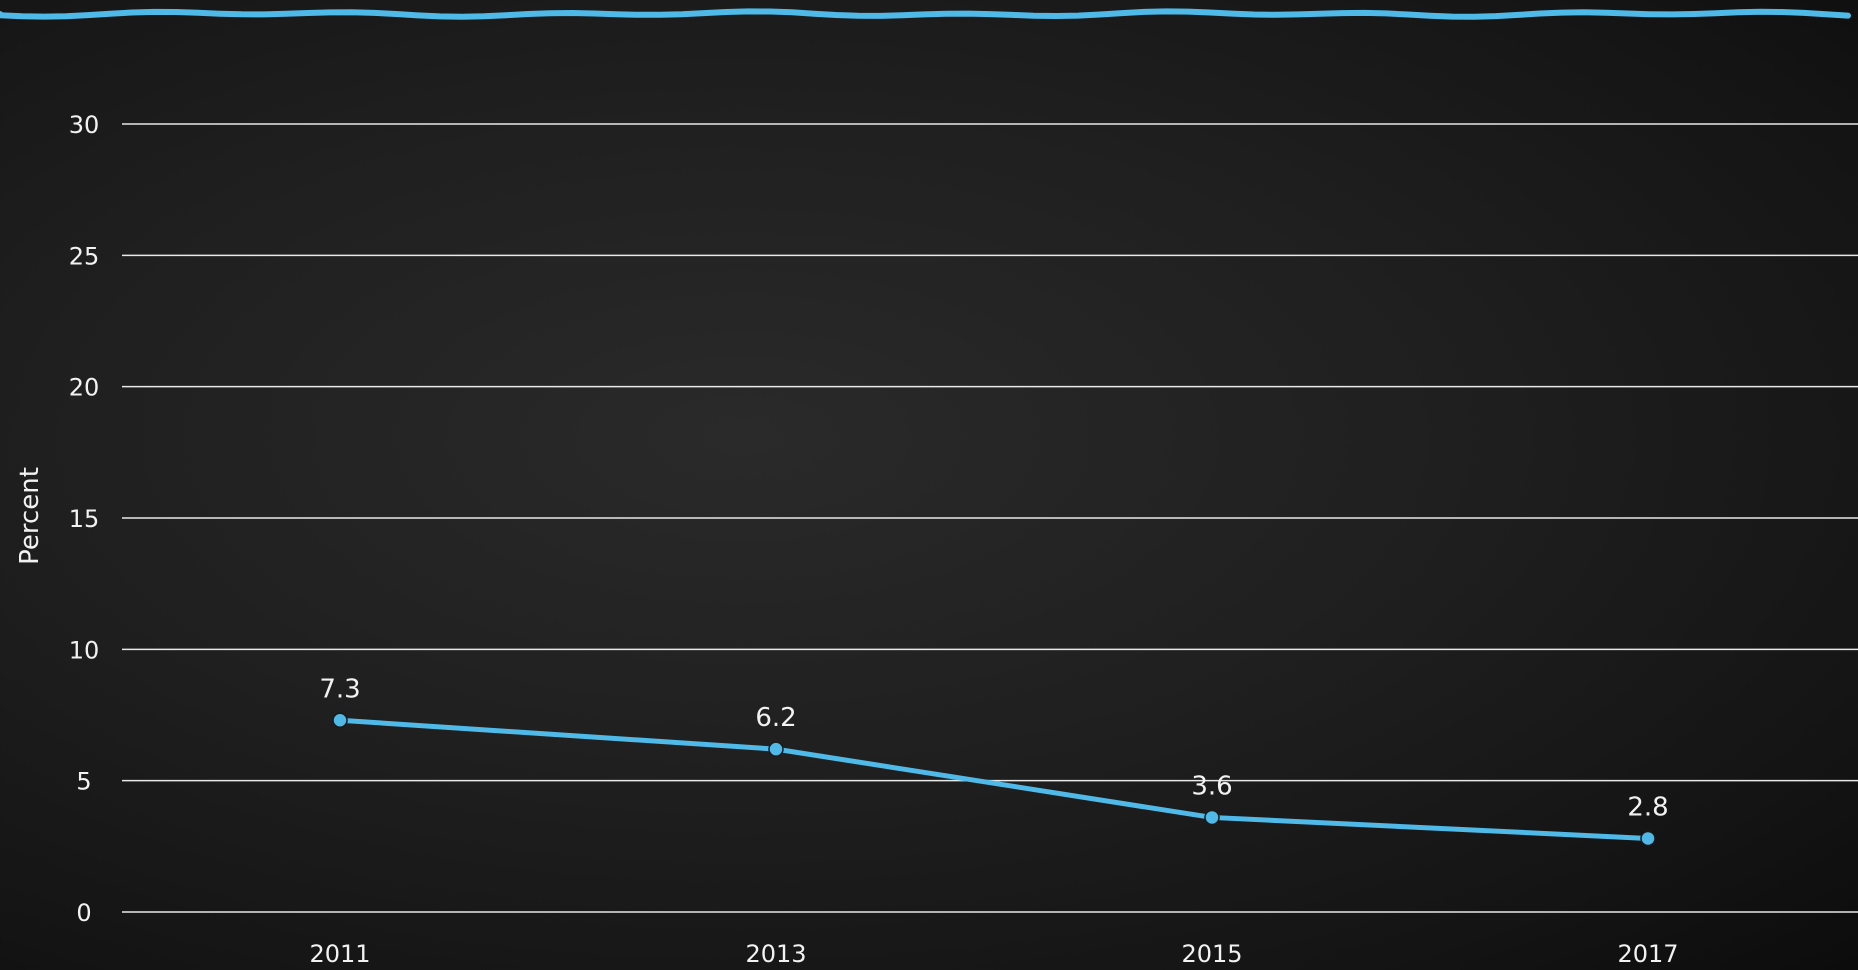 Image resolution: width=1858 pixels, height=970 pixels. I want to click on y-tick-label: 25, so click(84, 256).